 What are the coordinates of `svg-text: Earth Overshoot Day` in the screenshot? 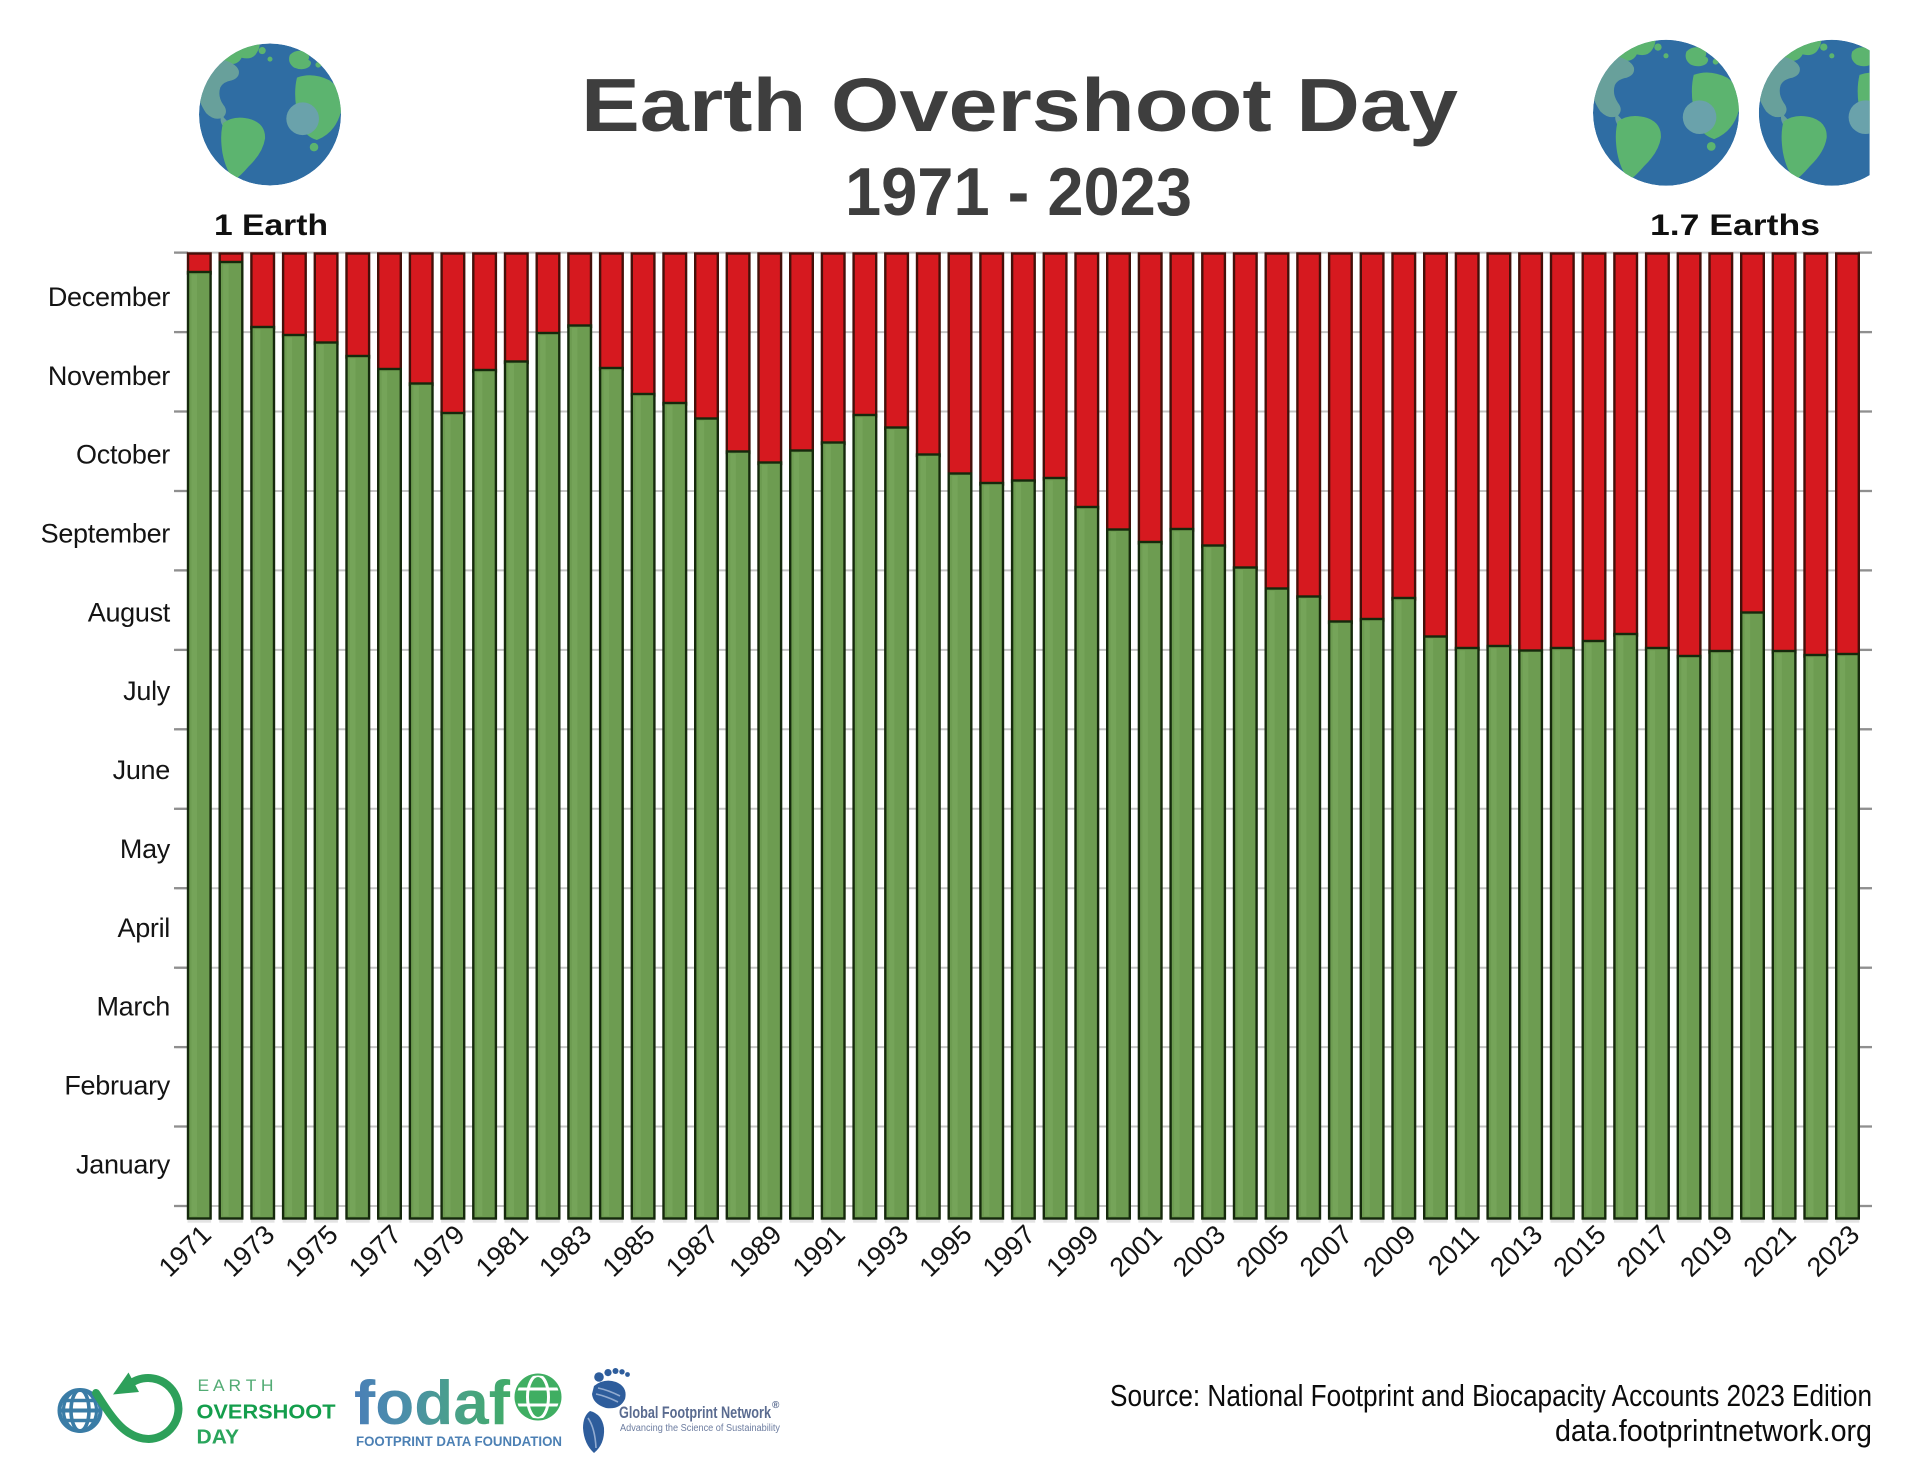 It's located at (1019, 105).